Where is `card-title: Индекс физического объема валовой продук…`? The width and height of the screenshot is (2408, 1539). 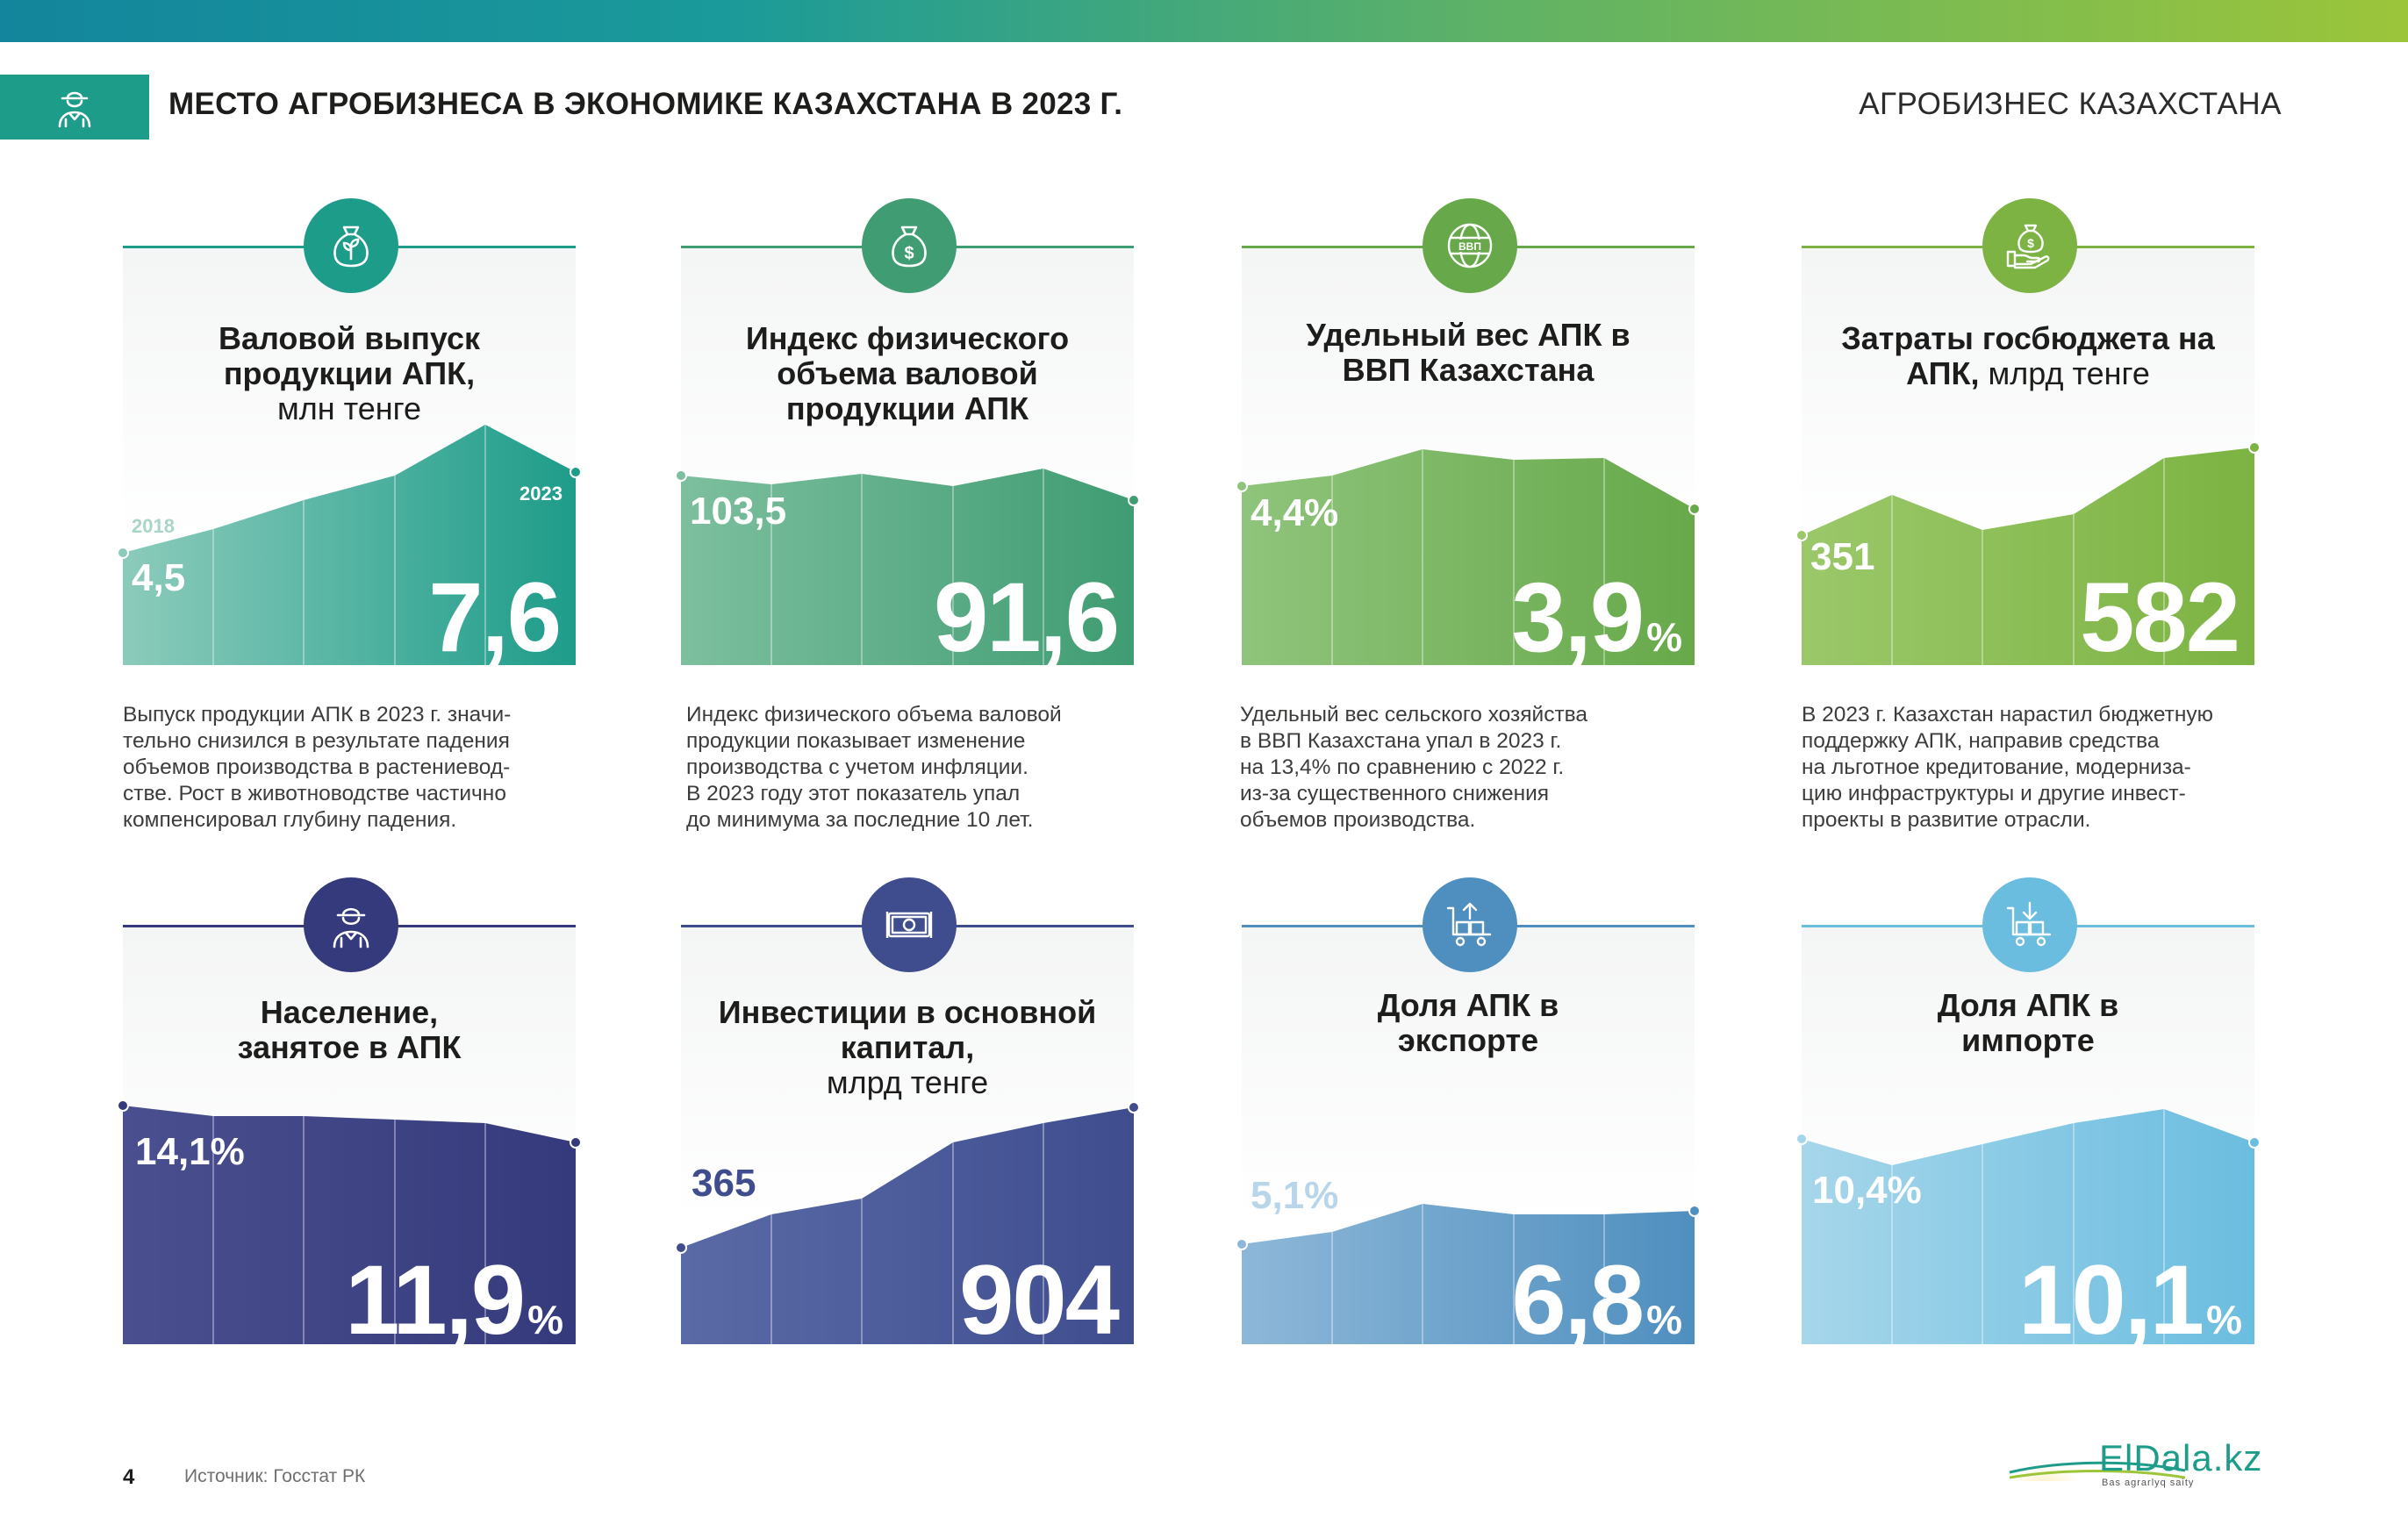 card-title: Индекс физического объема валовой продук… is located at coordinates (907, 373).